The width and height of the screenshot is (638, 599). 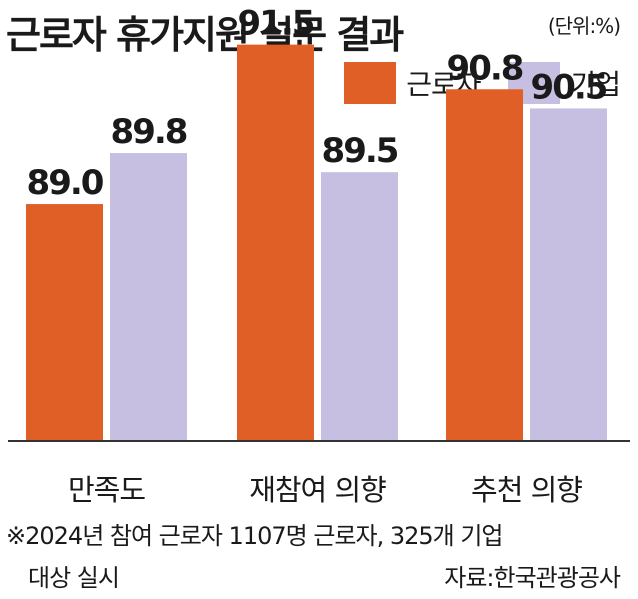 I want to click on legend-label-company: 기업, so click(x=595, y=84).